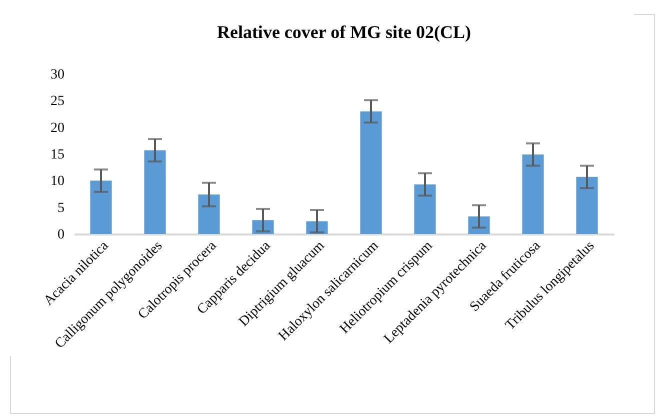 This screenshot has width=662, height=416. What do you see at coordinates (61, 235) in the screenshot?
I see `y-tick-label: 0` at bounding box center [61, 235].